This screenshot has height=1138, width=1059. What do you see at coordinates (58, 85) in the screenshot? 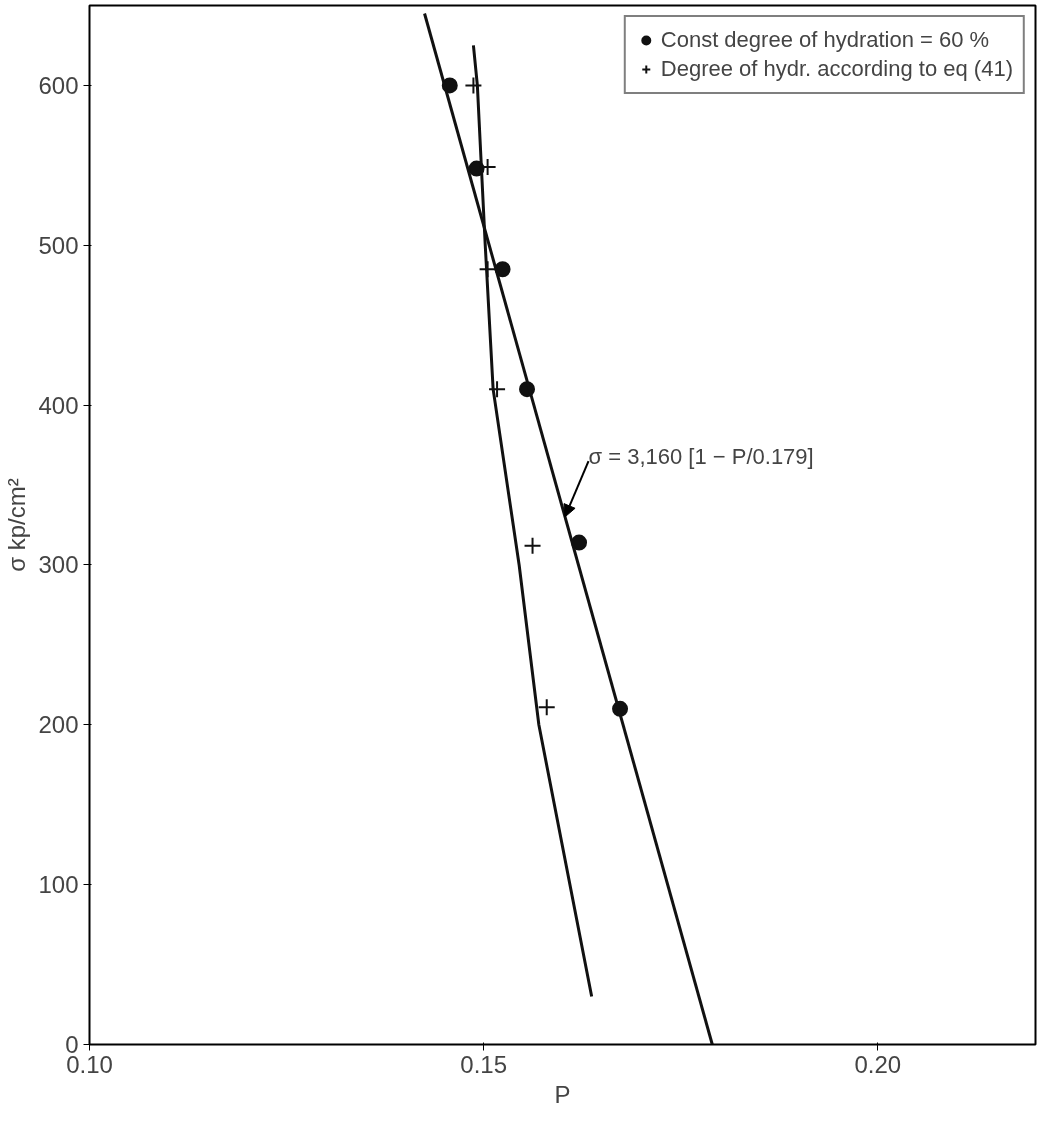
I see `y-tick-label: 600` at bounding box center [58, 85].